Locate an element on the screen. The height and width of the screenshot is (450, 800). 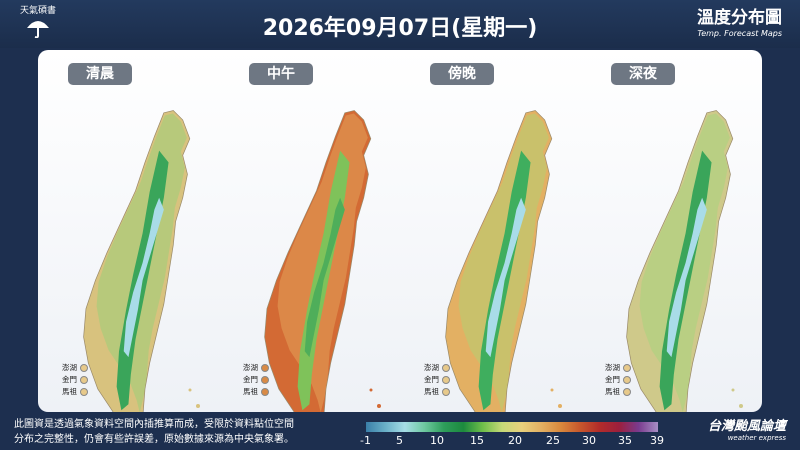
footer-brand-main: 台灣颱風論壇 is located at coordinates (746, 426).